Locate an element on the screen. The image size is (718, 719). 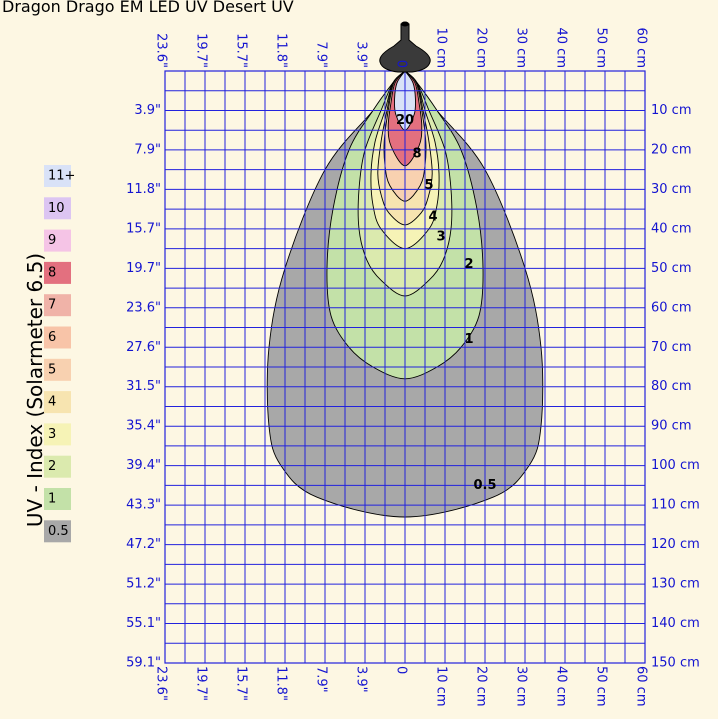
right-tick-label: 10 cm is located at coordinates (671, 110).